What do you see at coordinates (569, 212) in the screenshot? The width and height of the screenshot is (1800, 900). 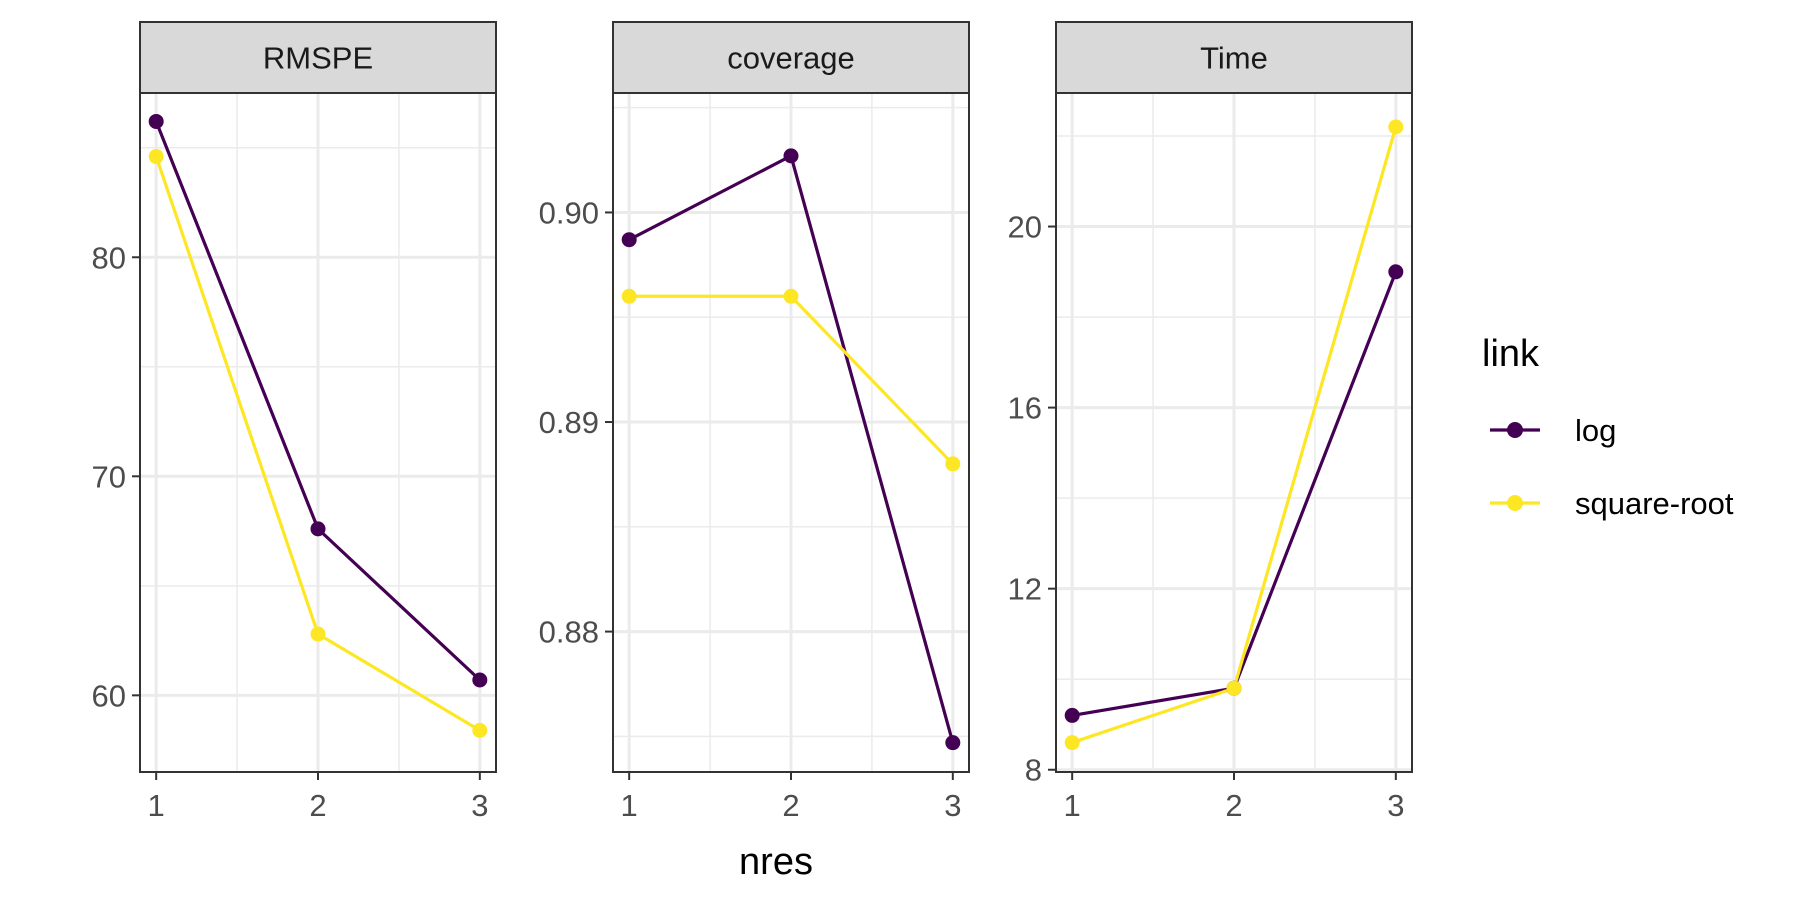 I see `y-tick-label: 0.90` at bounding box center [569, 212].